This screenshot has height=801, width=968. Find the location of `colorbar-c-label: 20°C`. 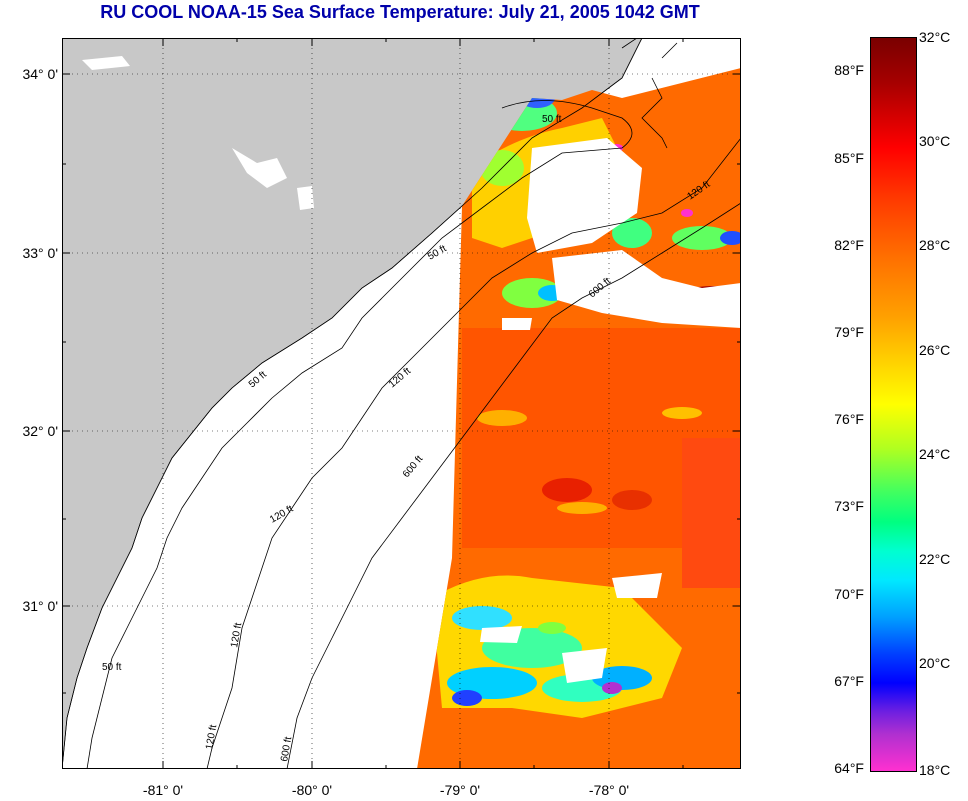

colorbar-c-label: 20°C is located at coordinates (935, 663).